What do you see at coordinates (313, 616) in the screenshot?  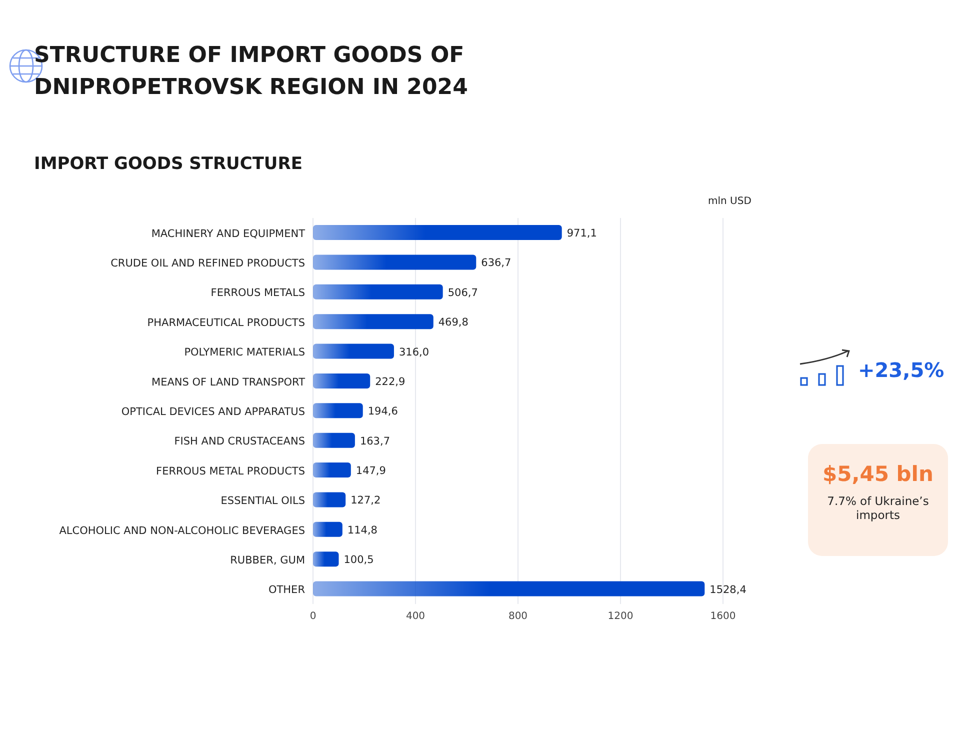 I see `x-tick-label: 0` at bounding box center [313, 616].